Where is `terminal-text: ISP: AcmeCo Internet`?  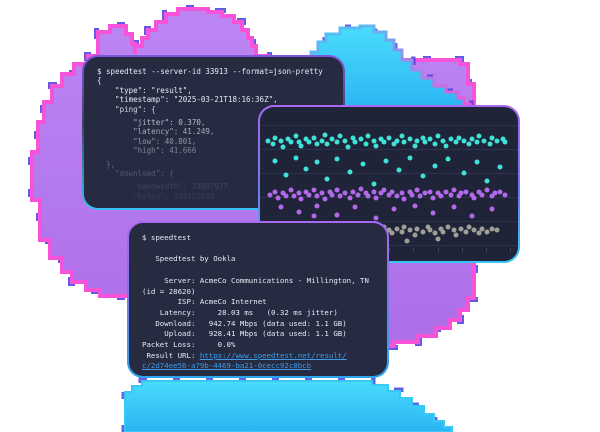
terminal-text: ISP: AcmeCo Internet is located at coordinates (204, 302).